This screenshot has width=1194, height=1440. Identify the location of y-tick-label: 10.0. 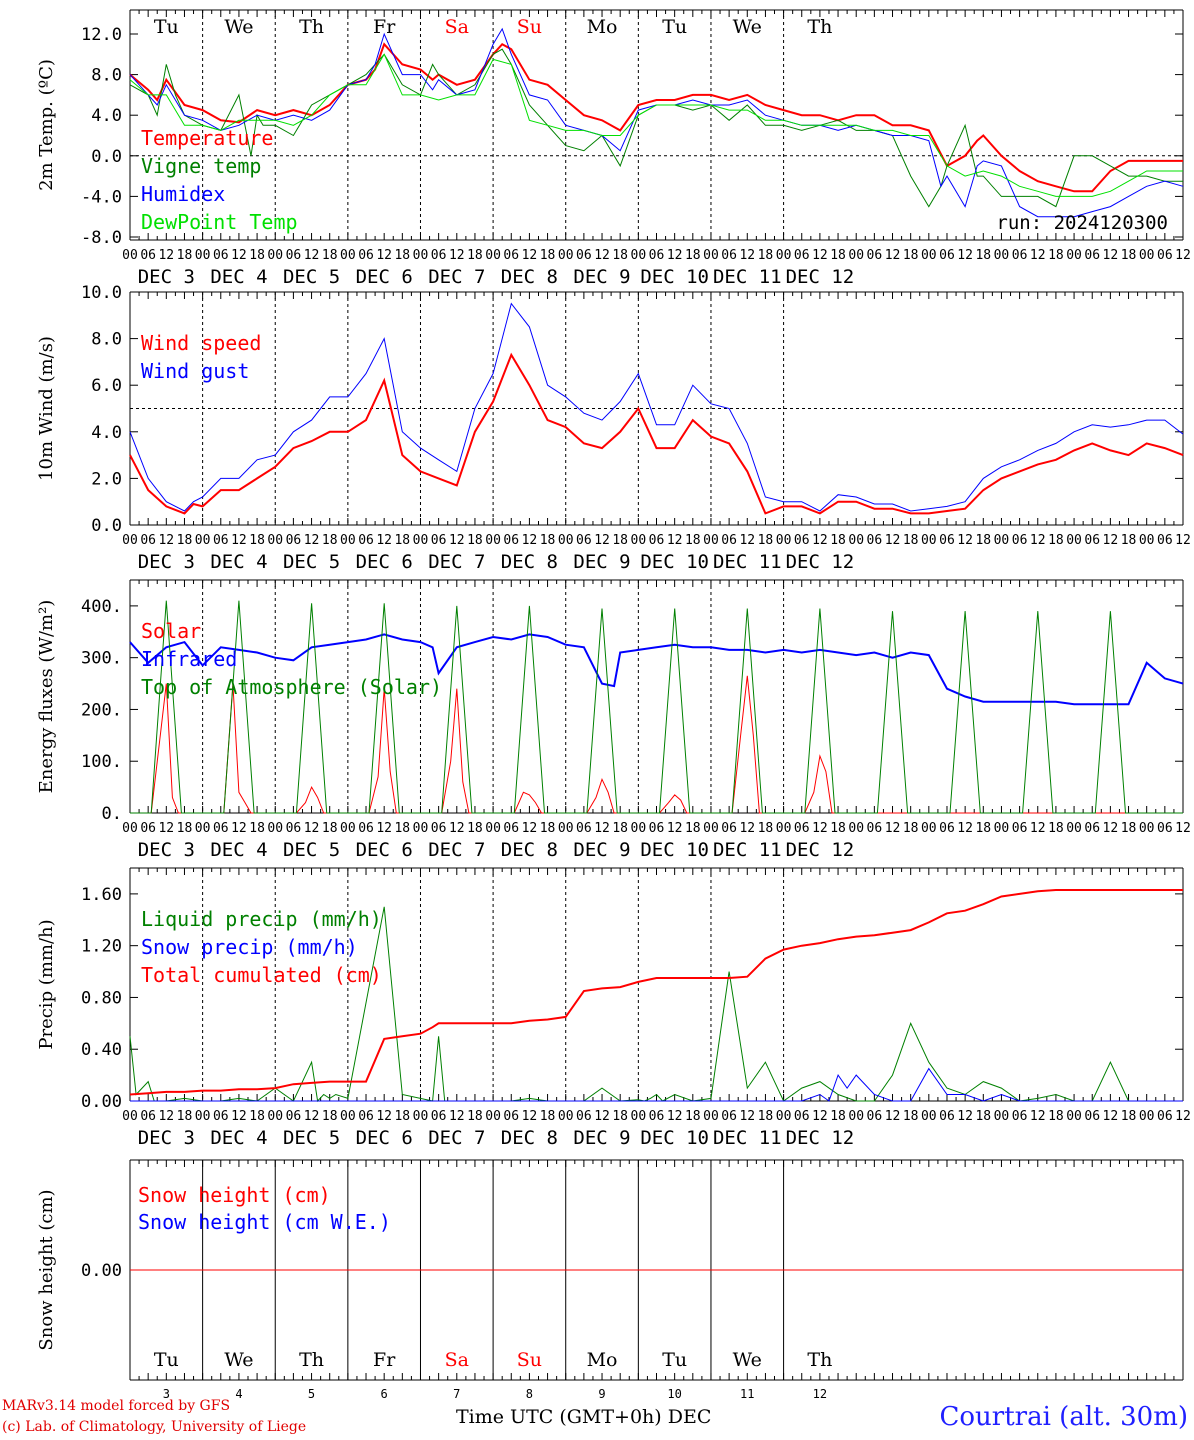
(101, 293).